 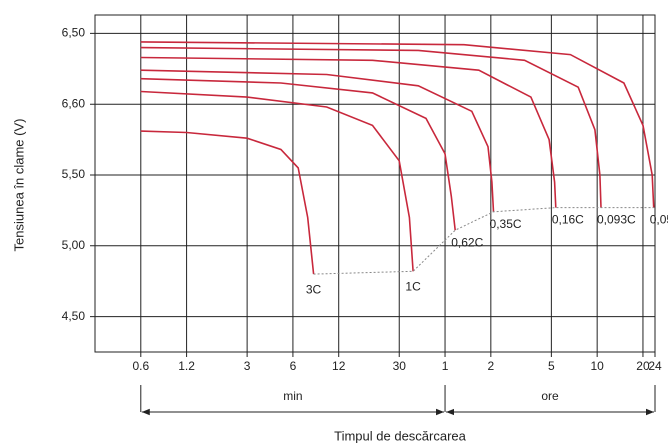 What do you see at coordinates (339, 366) in the screenshot?
I see `x-tick-label: 12` at bounding box center [339, 366].